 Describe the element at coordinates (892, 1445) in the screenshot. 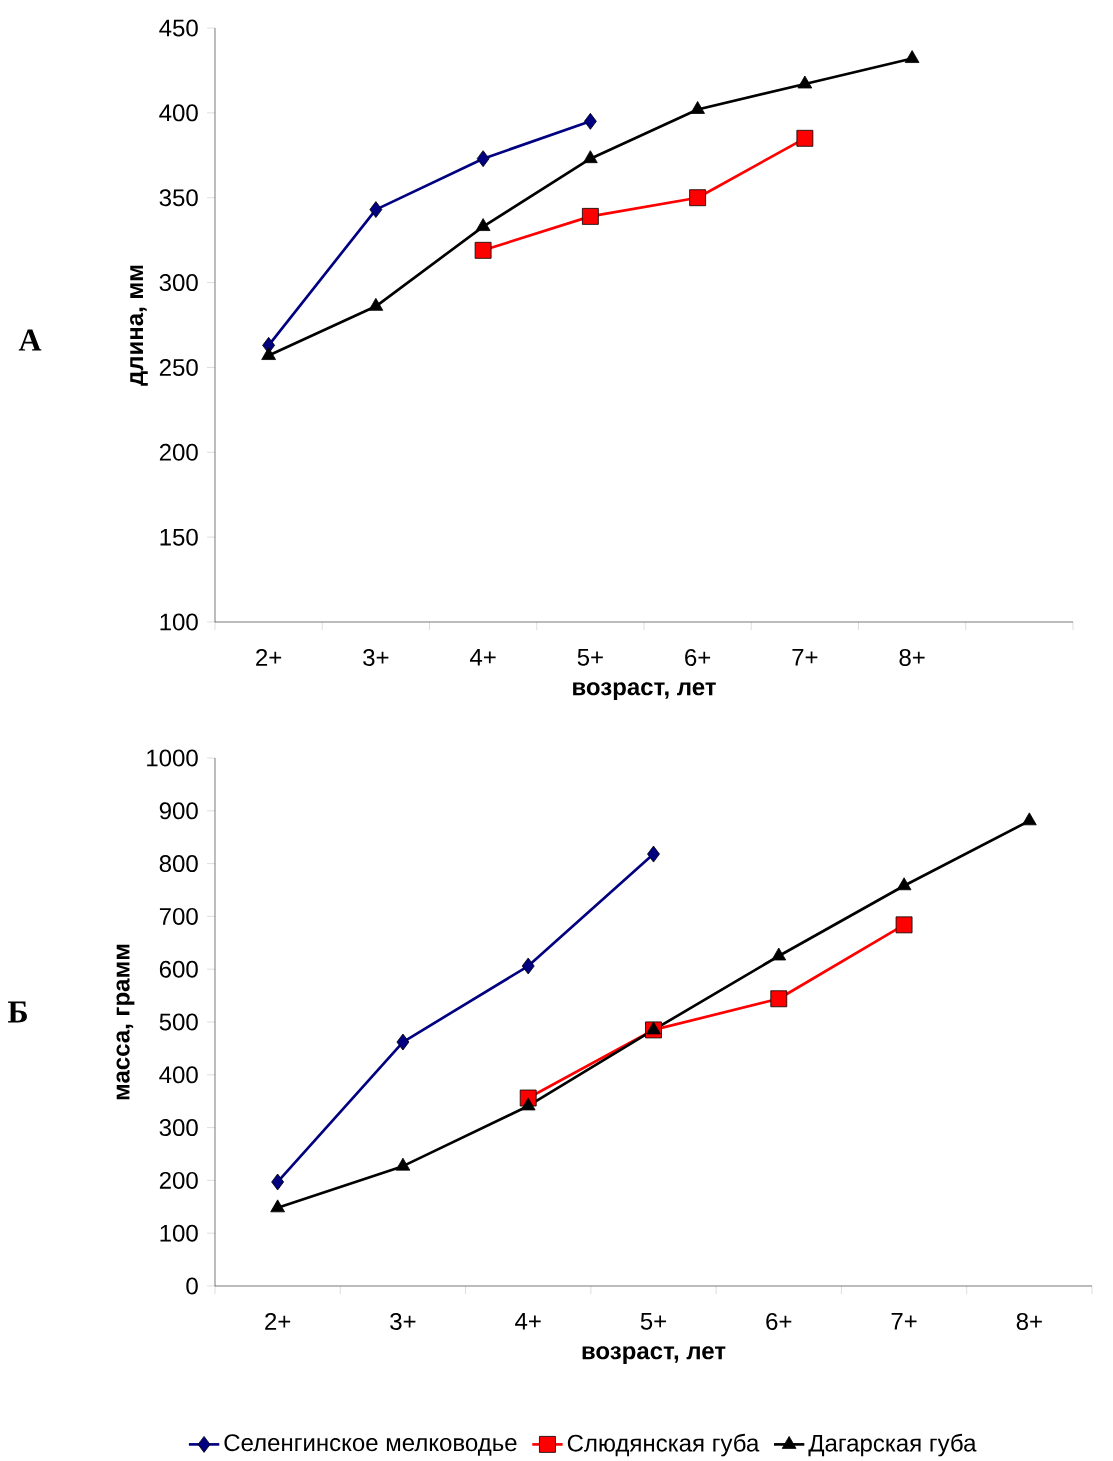

I see `legend-label: Дагарская губа` at that location.